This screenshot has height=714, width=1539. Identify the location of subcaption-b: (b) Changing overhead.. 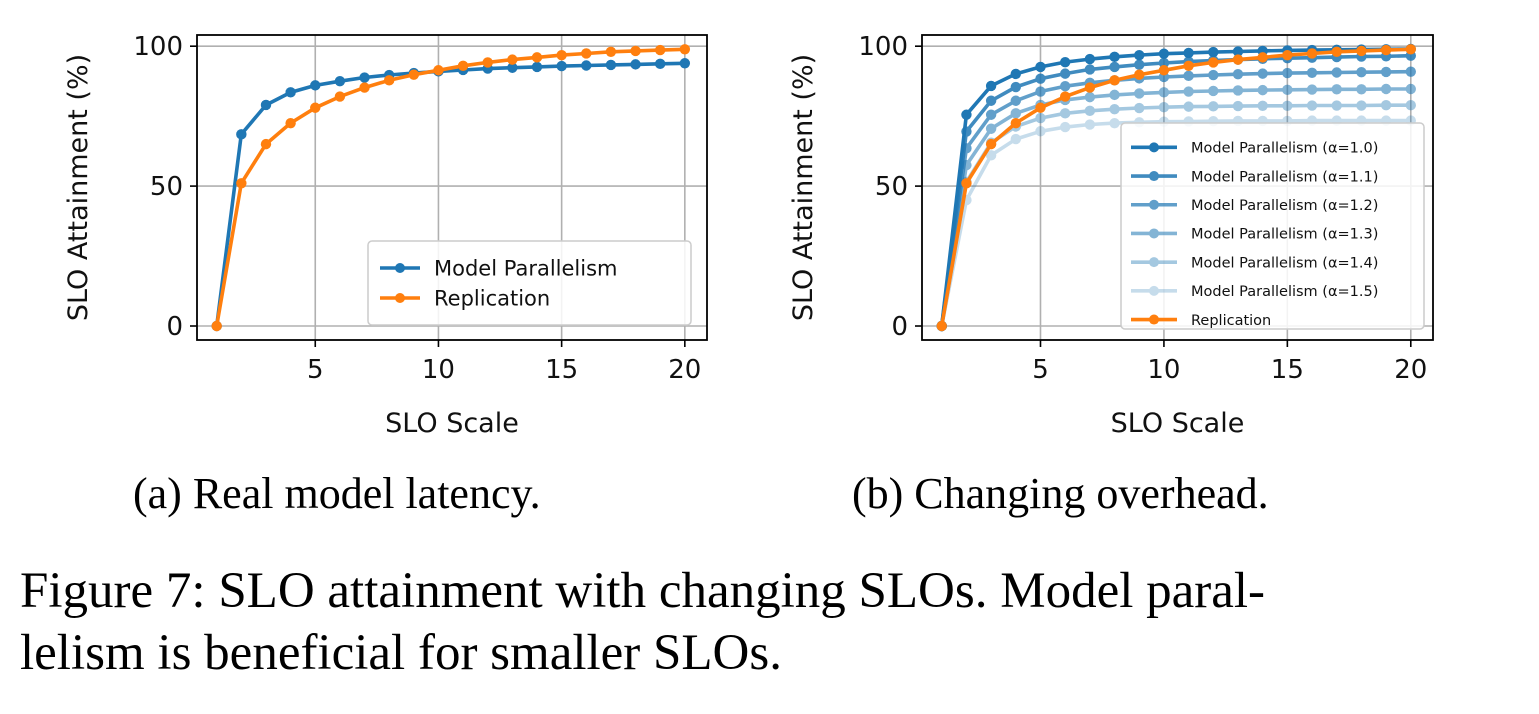
(1060, 493).